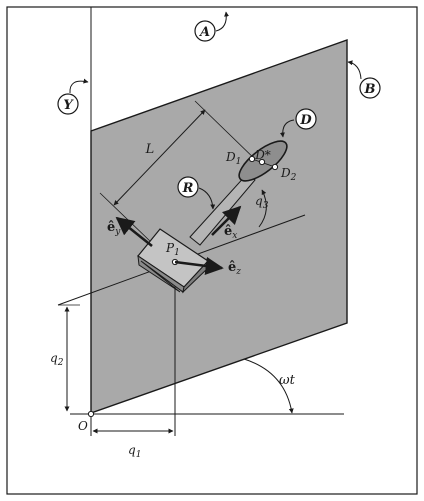 The width and height of the screenshot is (424, 501). I want to click on label-origin: O, so click(83, 426).